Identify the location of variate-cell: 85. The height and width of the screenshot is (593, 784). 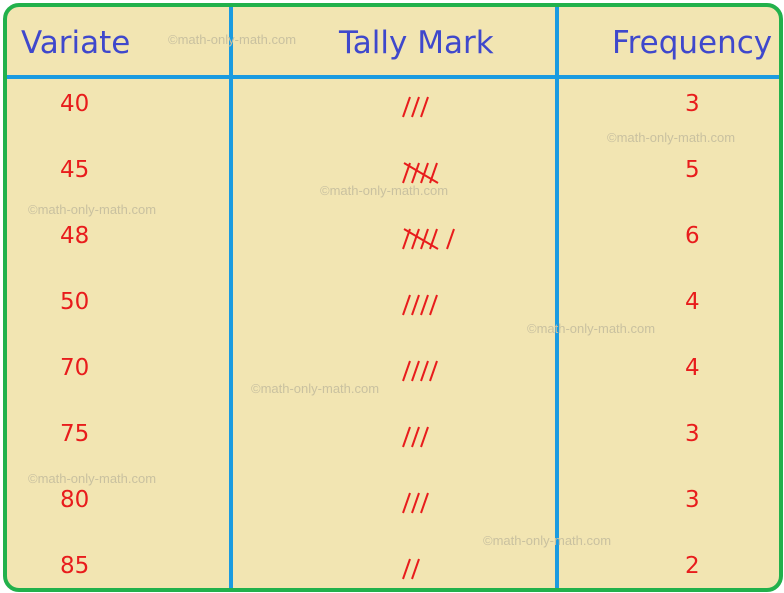
(75, 566).